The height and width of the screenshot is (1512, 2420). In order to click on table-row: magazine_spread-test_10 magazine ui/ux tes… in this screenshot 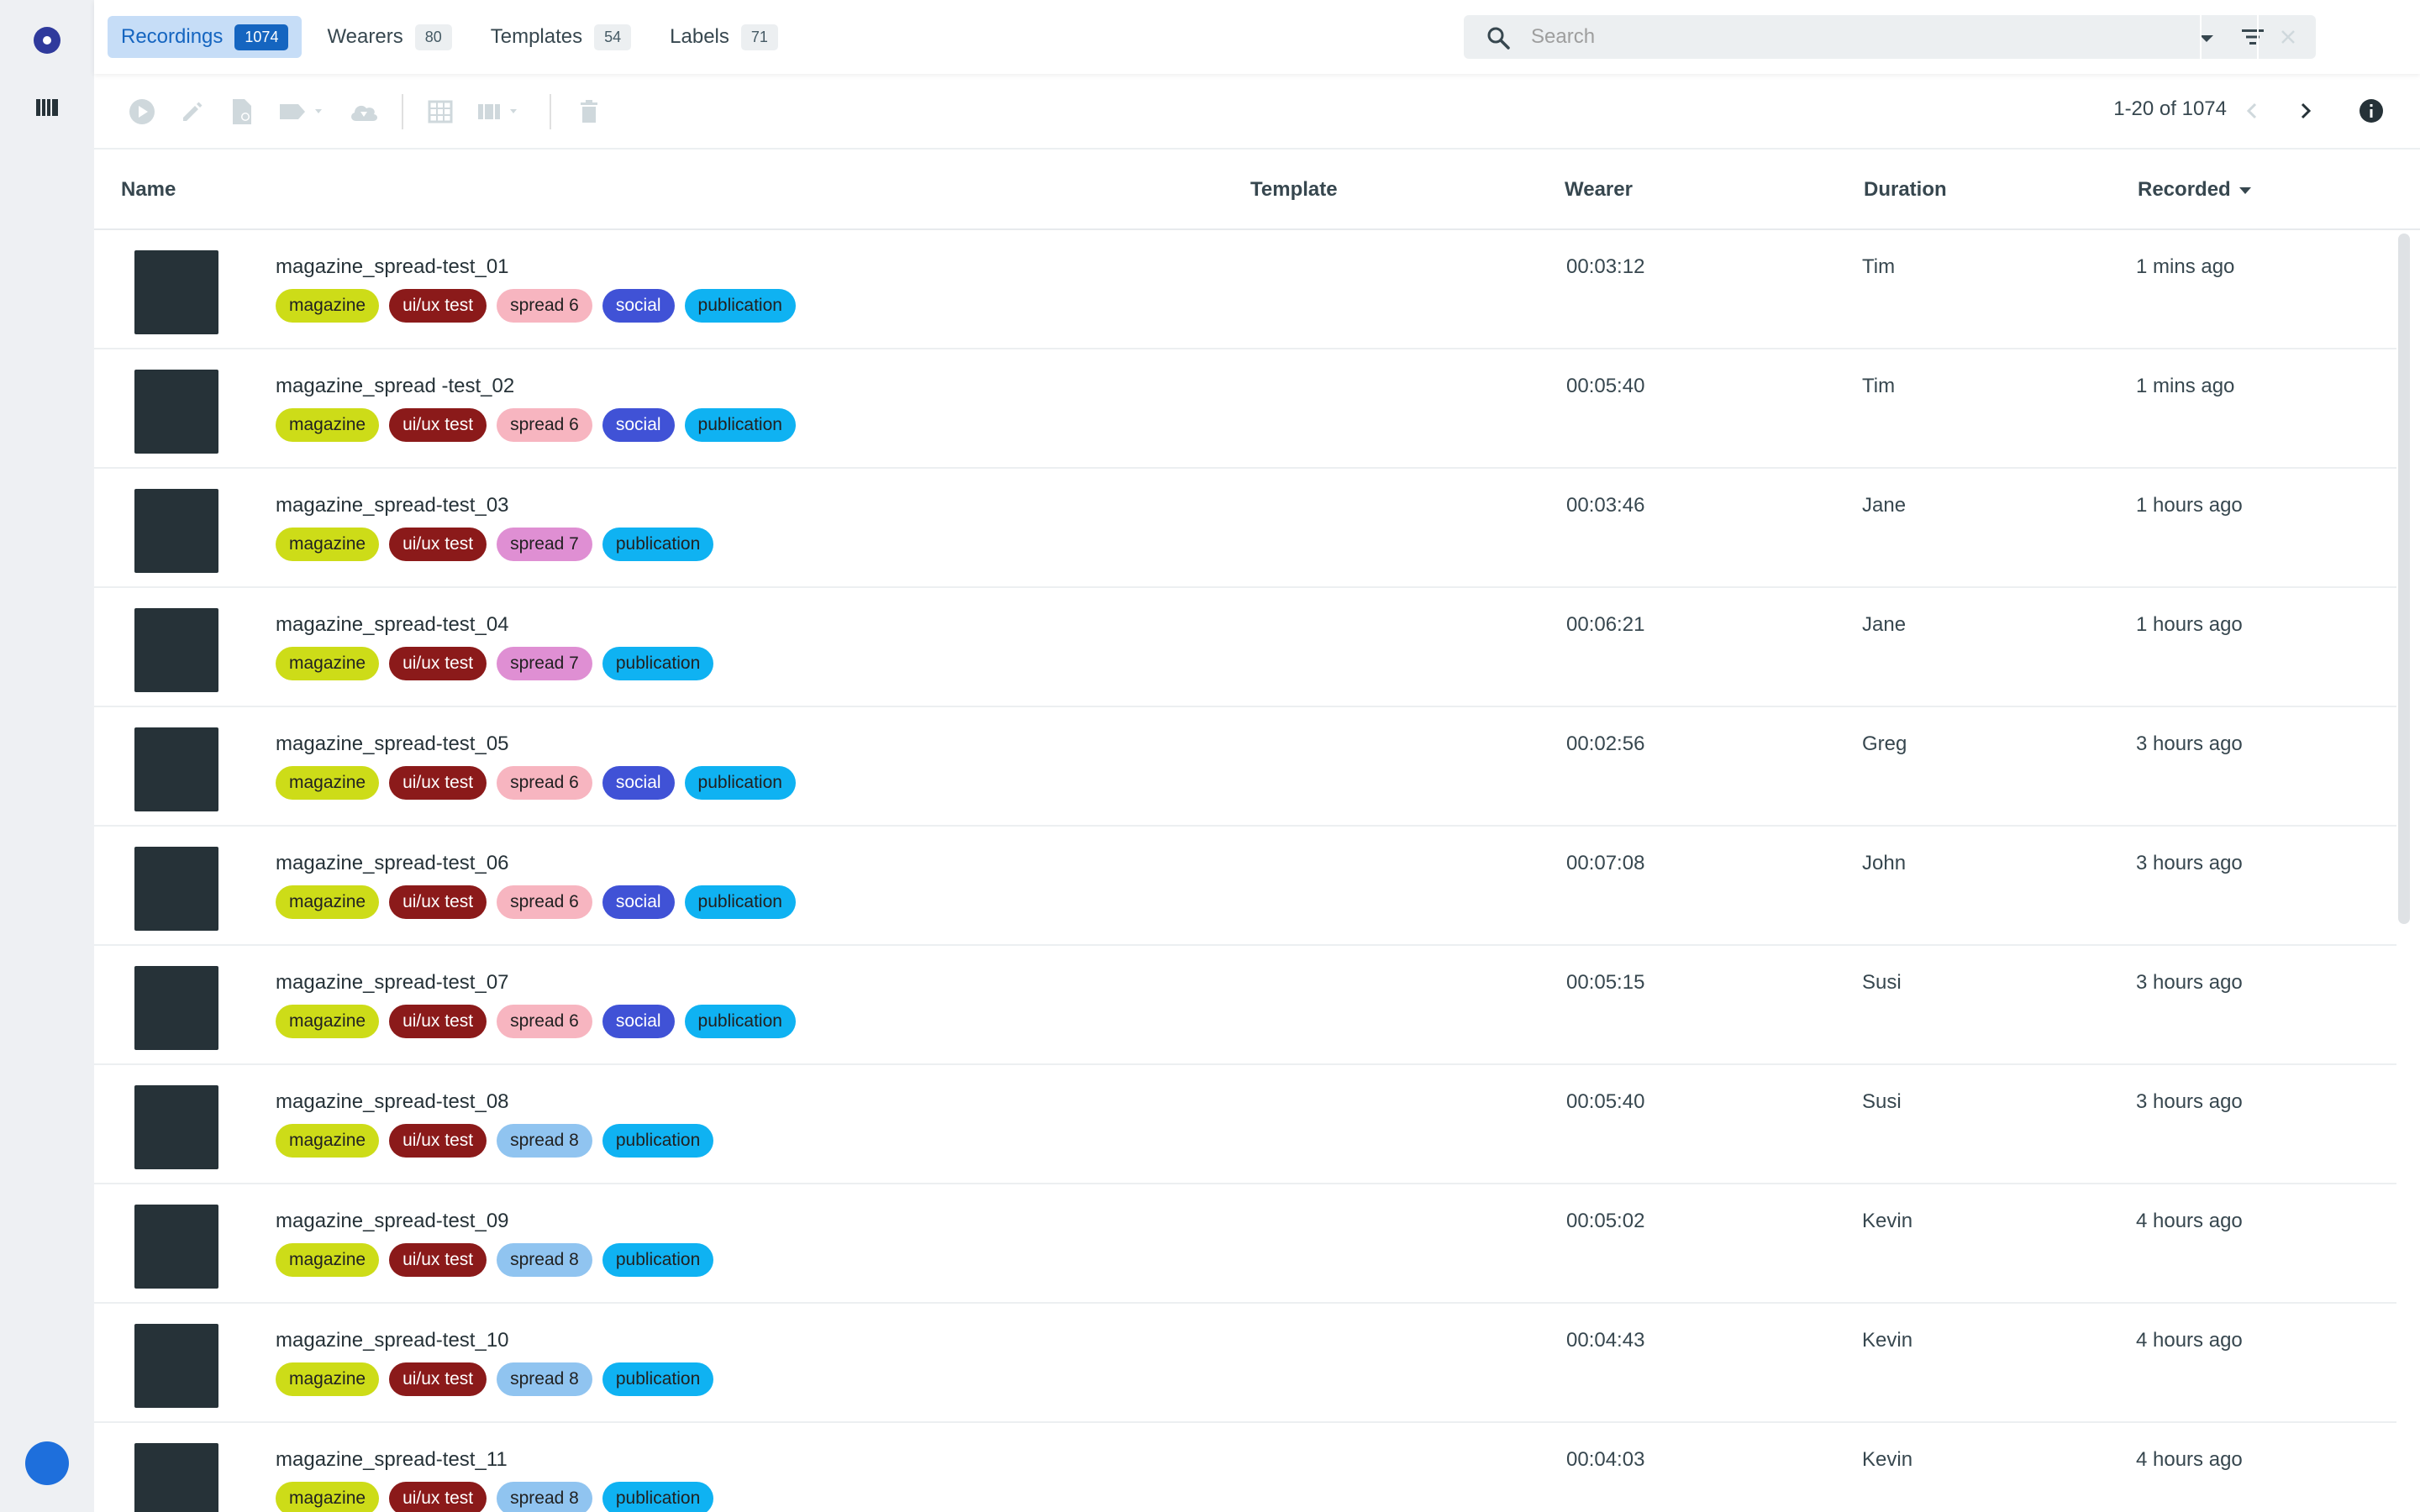, I will do `click(1245, 1363)`.